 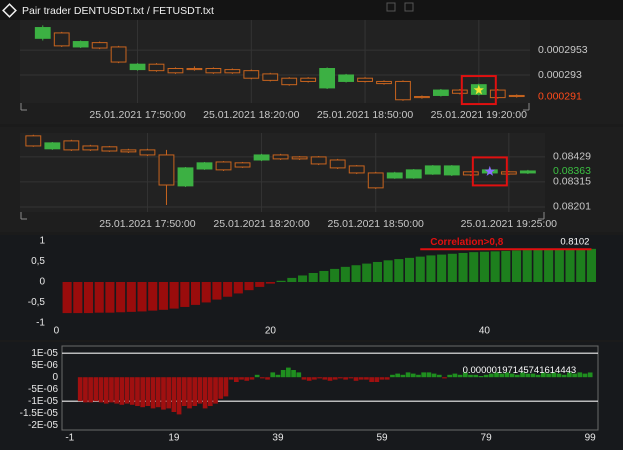 What do you see at coordinates (174, 438) in the screenshot?
I see `x-tick-label: 19` at bounding box center [174, 438].